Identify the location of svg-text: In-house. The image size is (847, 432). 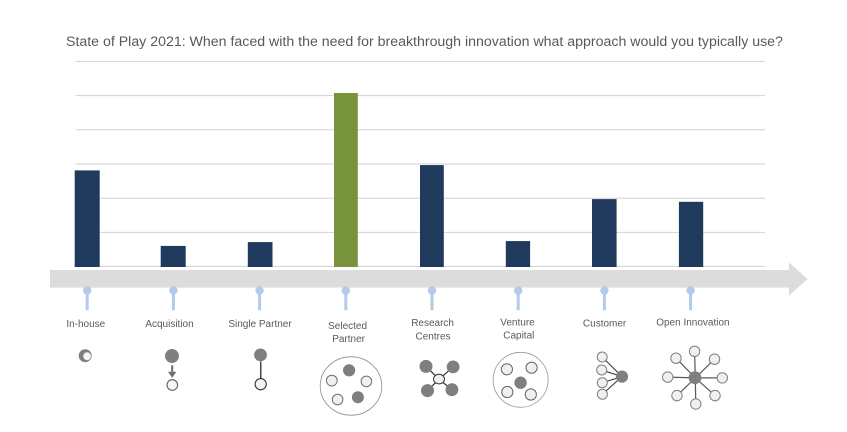
(85, 324).